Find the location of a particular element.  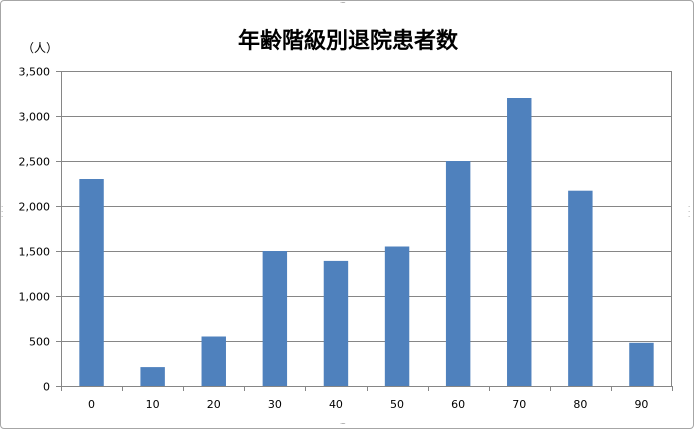

x-tick-label: 10 is located at coordinates (153, 404).